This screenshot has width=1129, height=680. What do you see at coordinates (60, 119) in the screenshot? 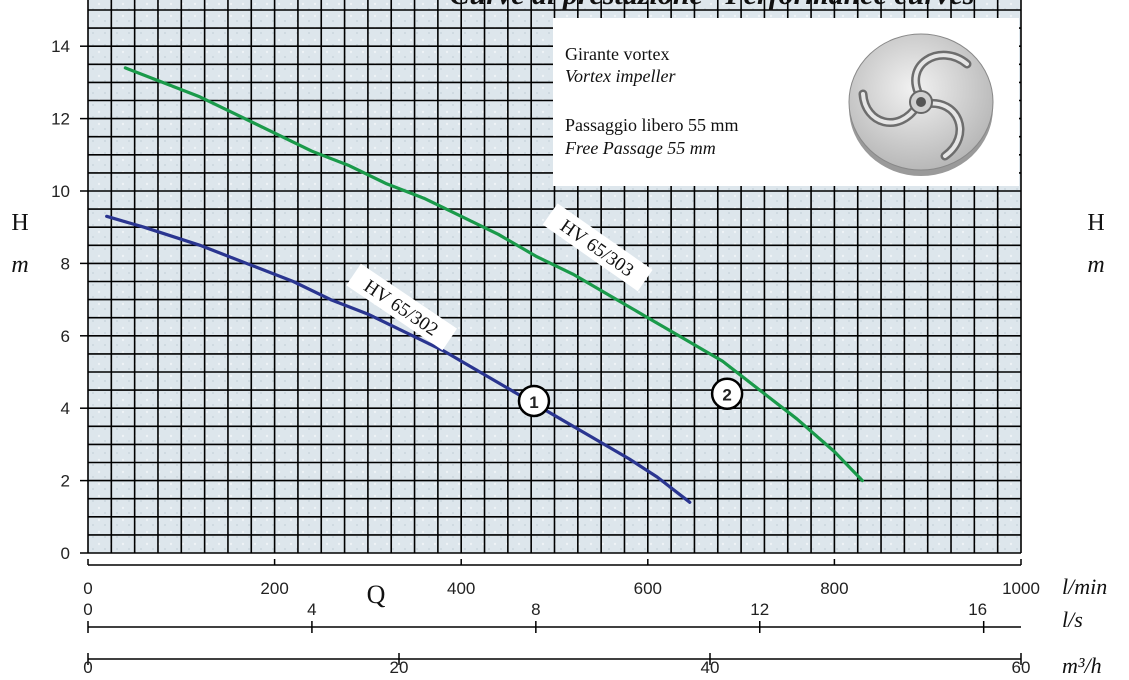
I see `y-tick-label: 12` at bounding box center [60, 119].